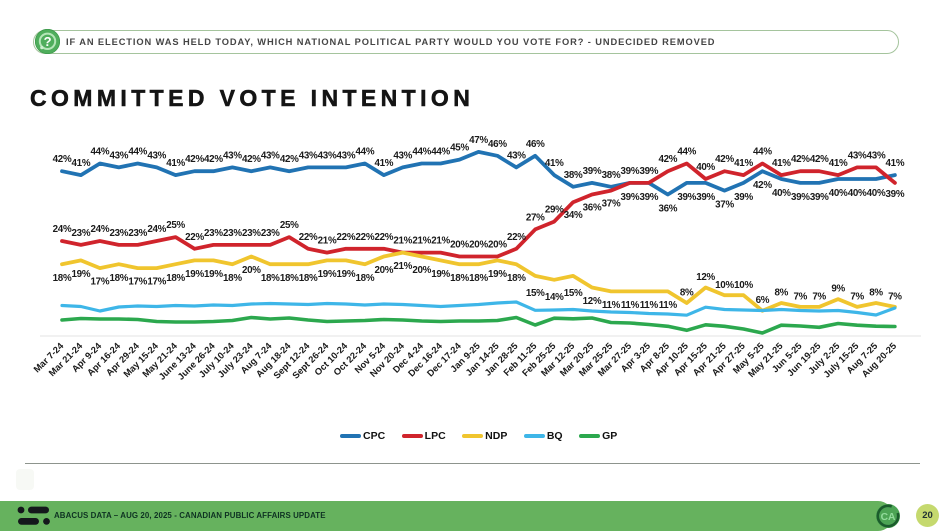 The height and width of the screenshot is (531, 944). Describe the element at coordinates (535, 217) in the screenshot. I see `svg-text: 27%` at that location.